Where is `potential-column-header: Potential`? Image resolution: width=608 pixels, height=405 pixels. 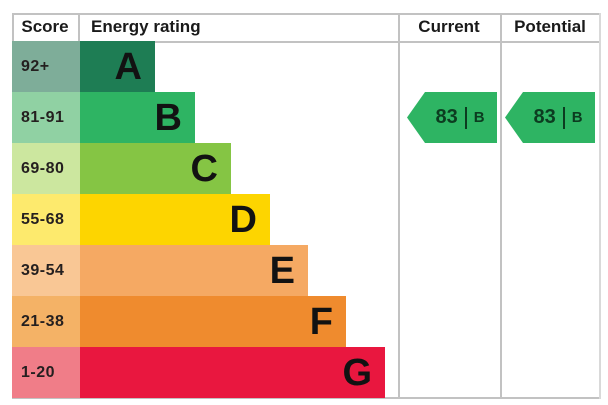
potential-column-header: Potential is located at coordinates (550, 26).